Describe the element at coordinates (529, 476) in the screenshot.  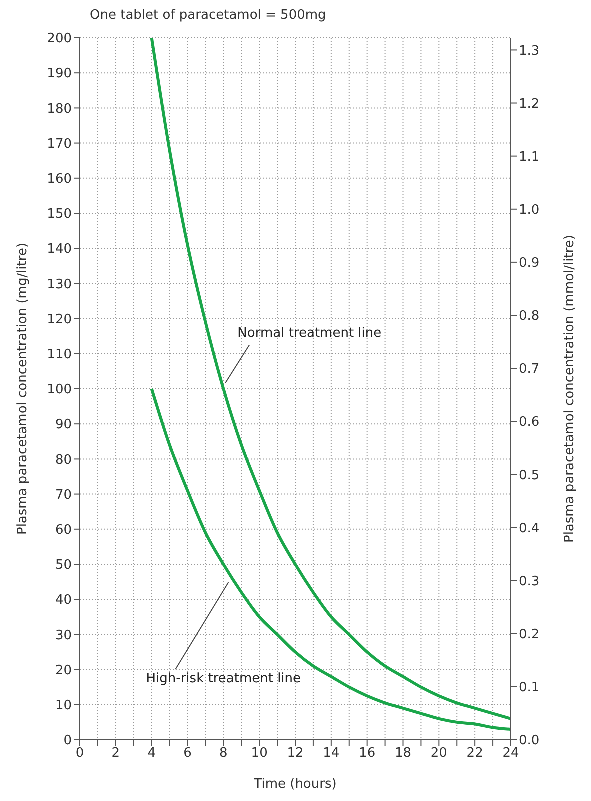
I see `y2-tick-label: 0.5` at that location.